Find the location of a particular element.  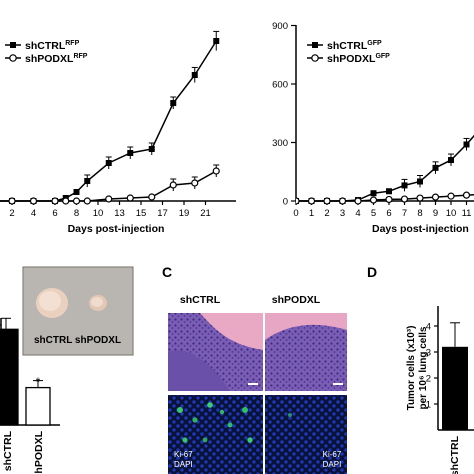

panel-b-plot is located at coordinates (385, 169).